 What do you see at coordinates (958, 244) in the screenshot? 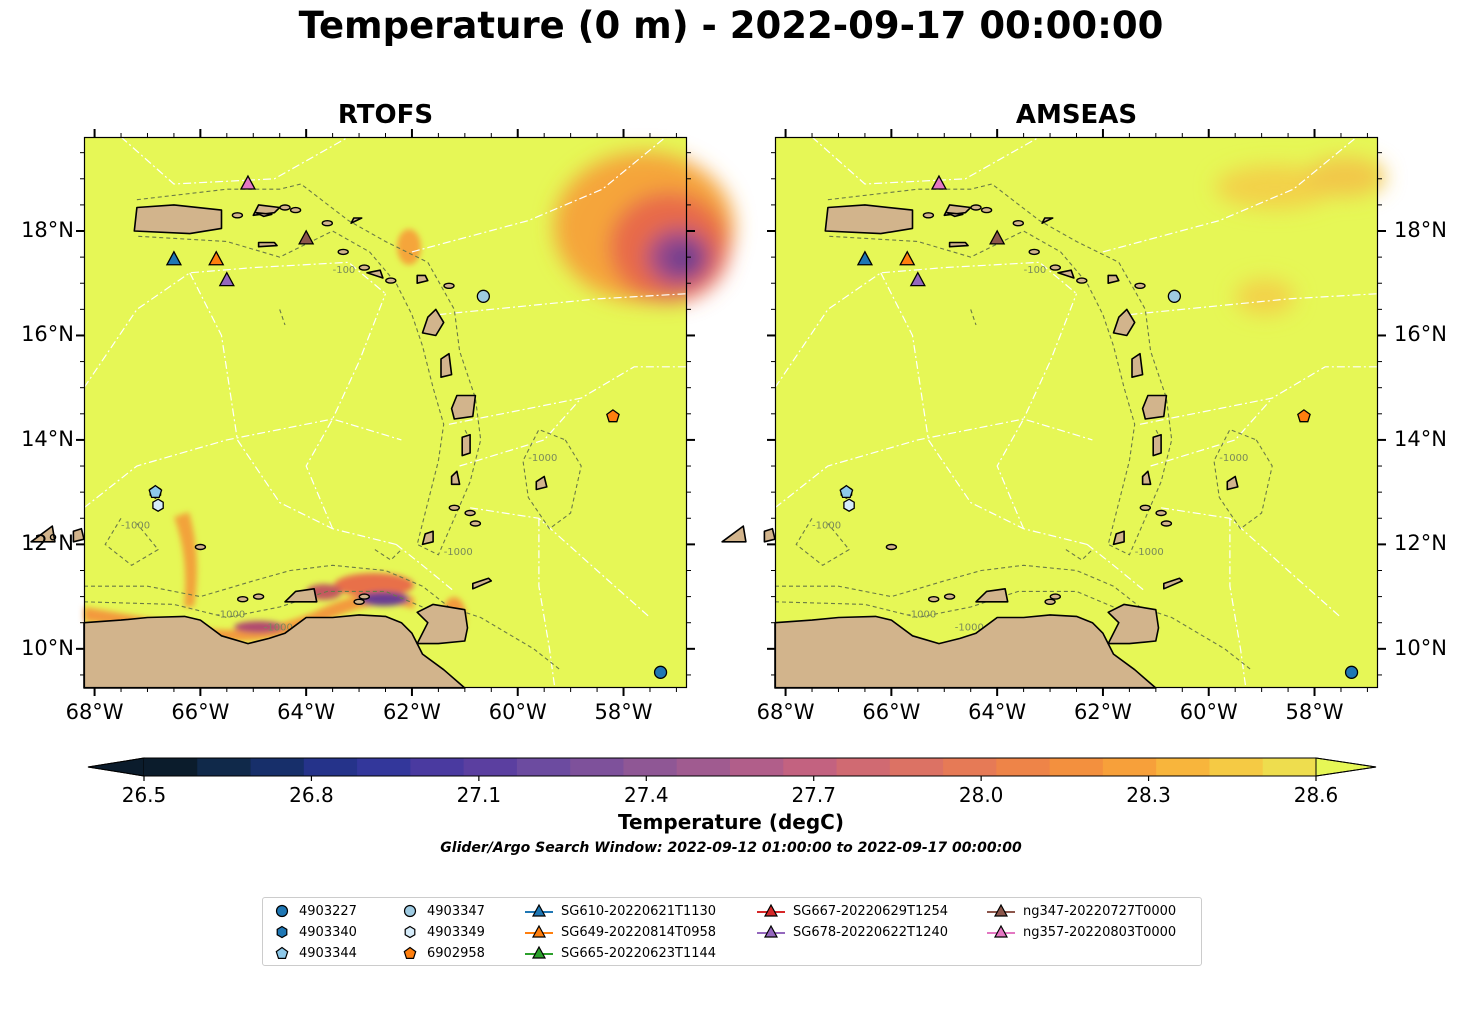
I see `land-stcroix` at bounding box center [958, 244].